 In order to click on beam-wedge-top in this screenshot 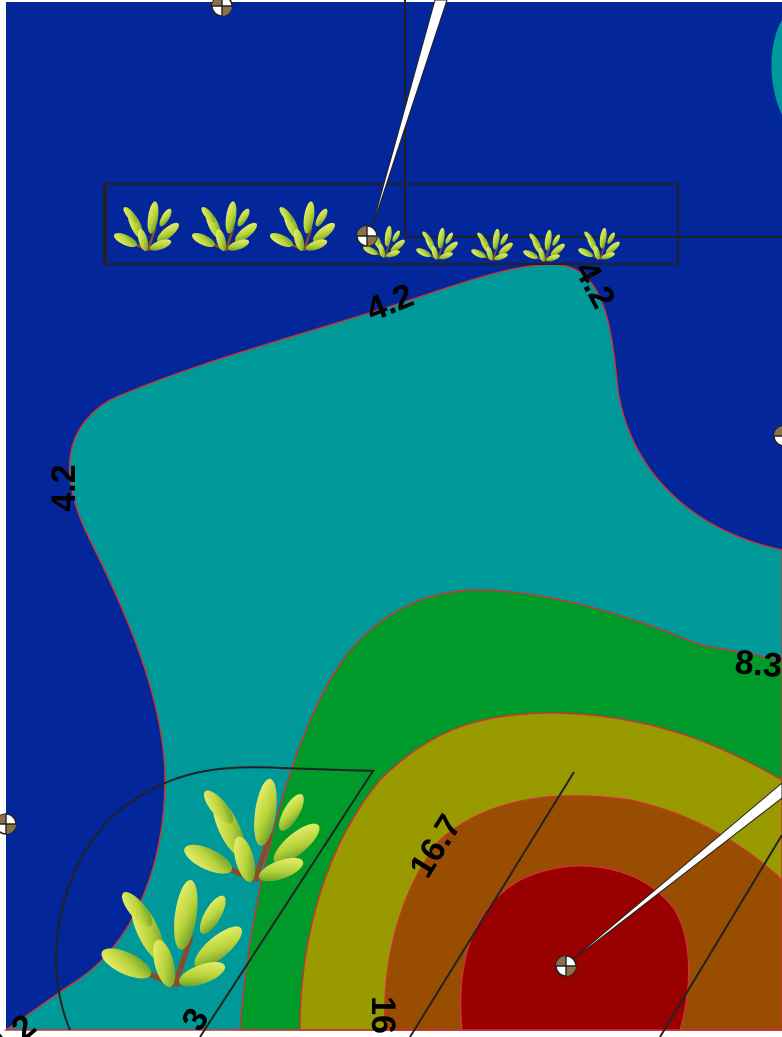, I will do `click(408, 117)`.